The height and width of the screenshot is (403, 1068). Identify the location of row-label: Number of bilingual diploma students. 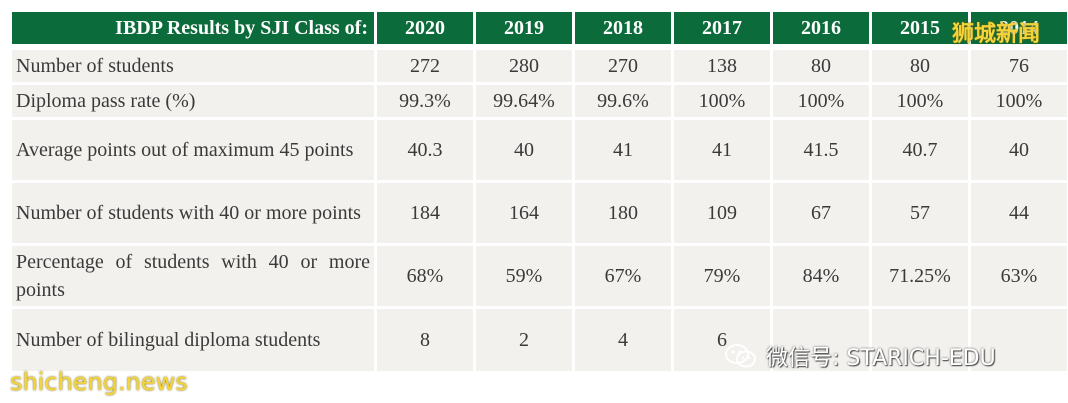
(193, 340).